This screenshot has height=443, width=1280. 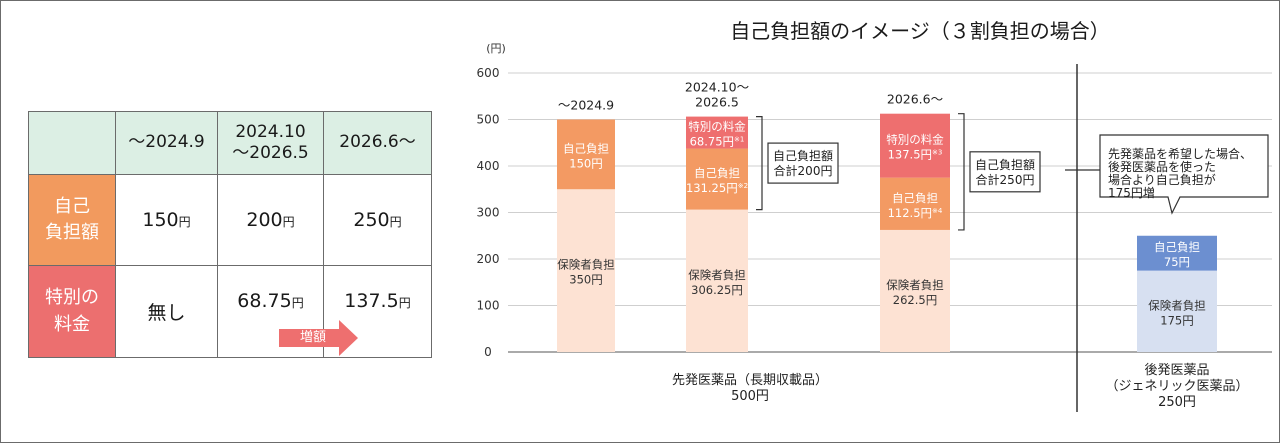 I want to click on callout-bubble, so click(x=1184, y=174).